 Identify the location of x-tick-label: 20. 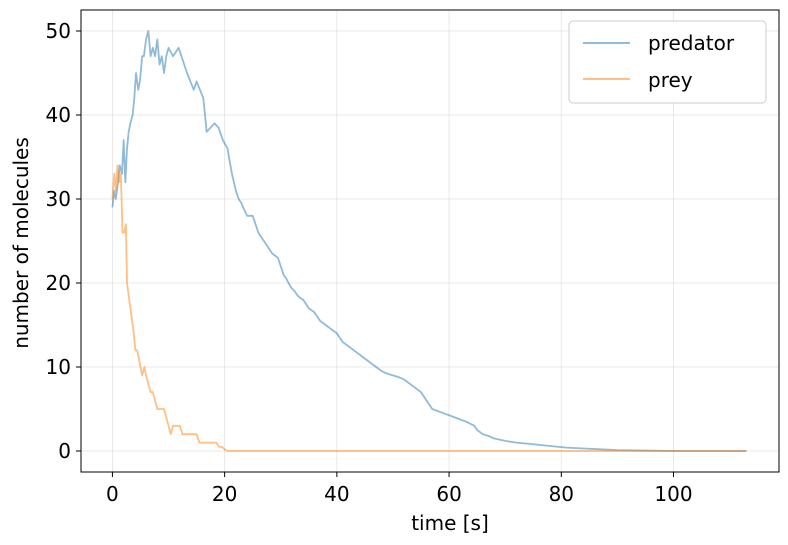
(224, 494).